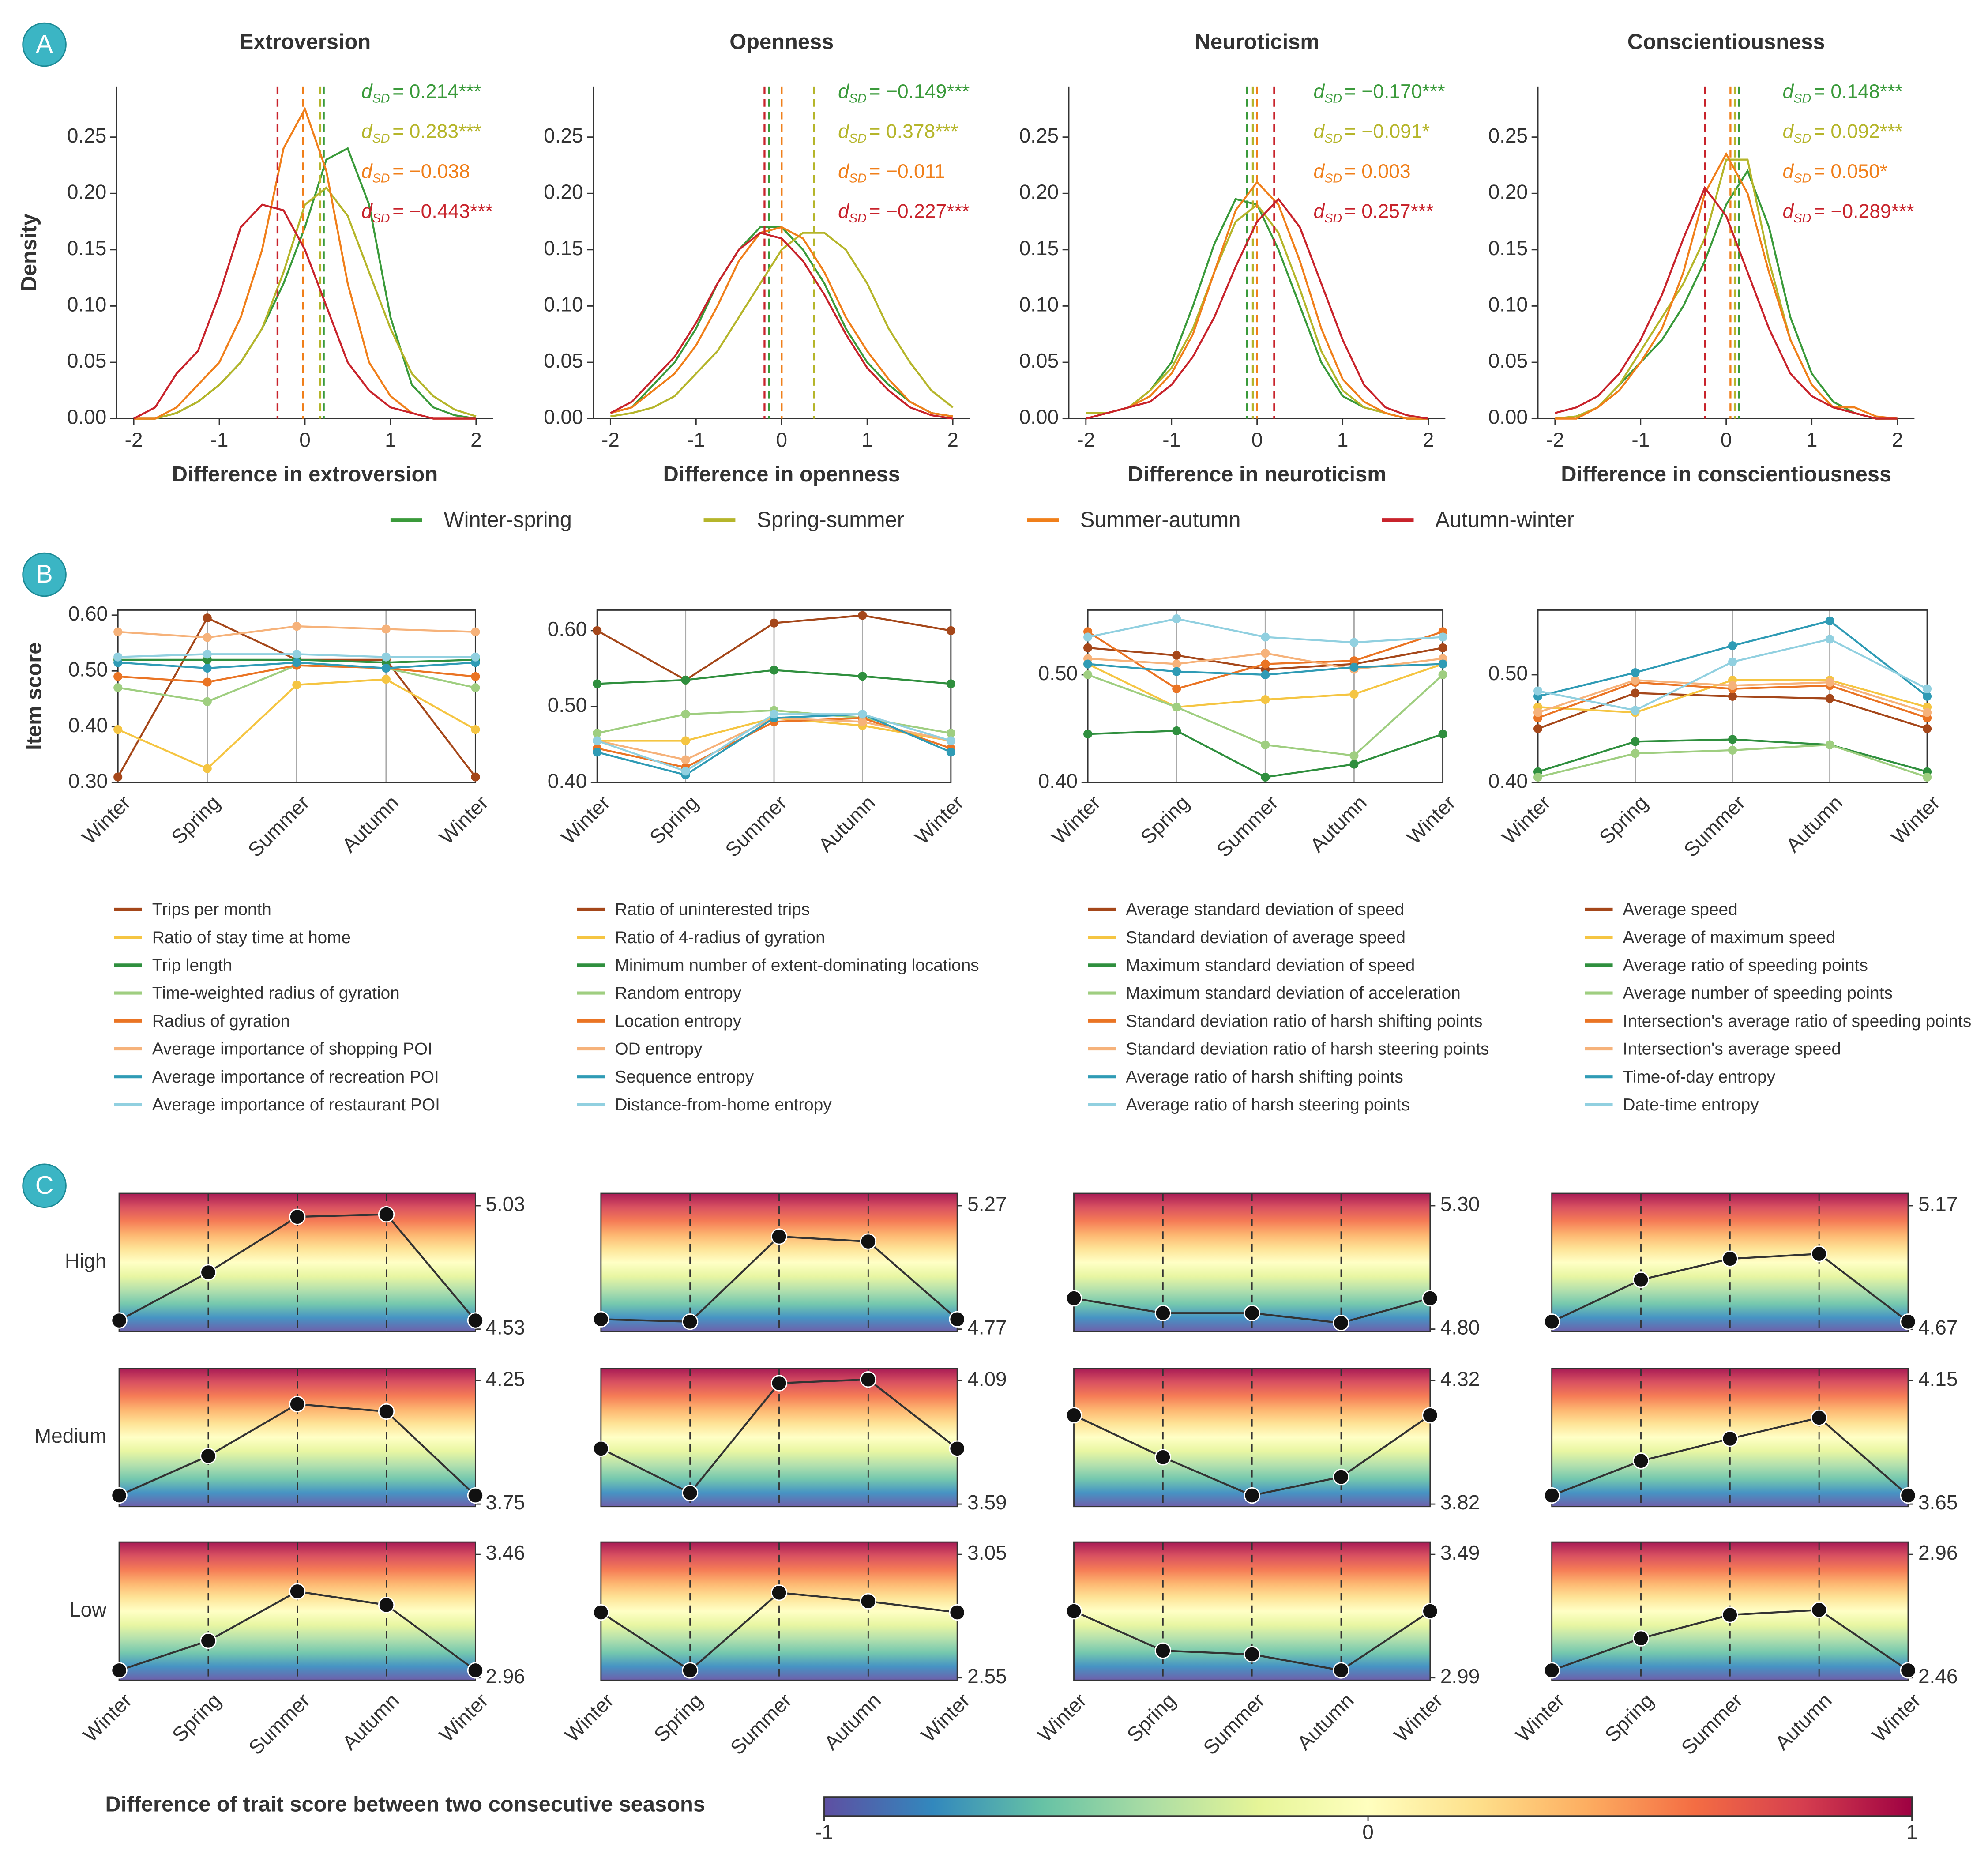 This screenshot has width=1988, height=1858. I want to click on x-tick-label: Autumn, so click(852, 1721).